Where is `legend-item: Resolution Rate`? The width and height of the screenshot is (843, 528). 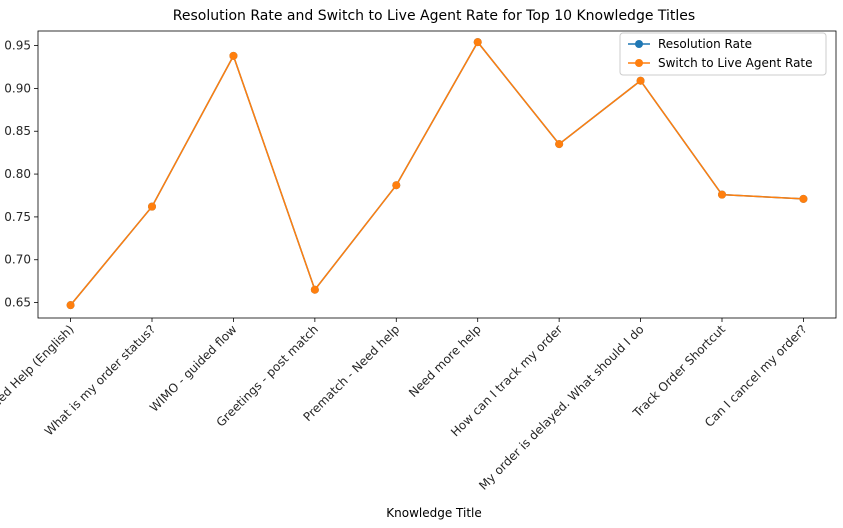 legend-item: Resolution Rate is located at coordinates (690, 44).